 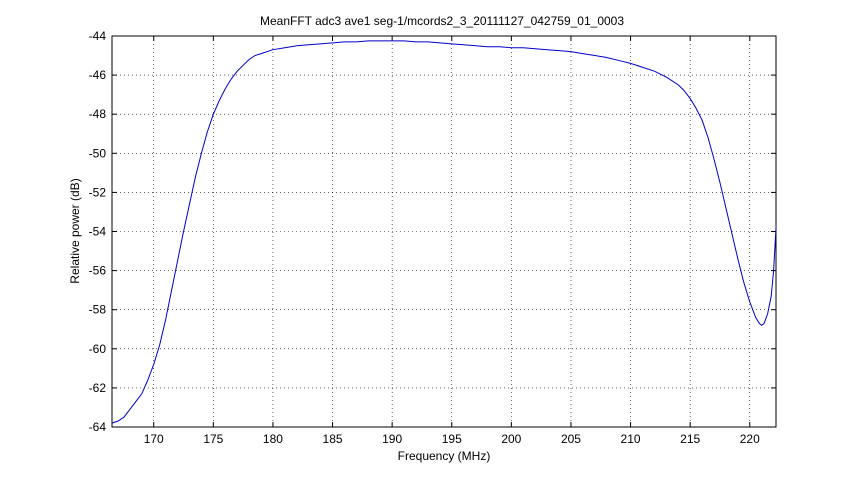 I want to click on y-tick-label: -54, so click(x=98, y=232).